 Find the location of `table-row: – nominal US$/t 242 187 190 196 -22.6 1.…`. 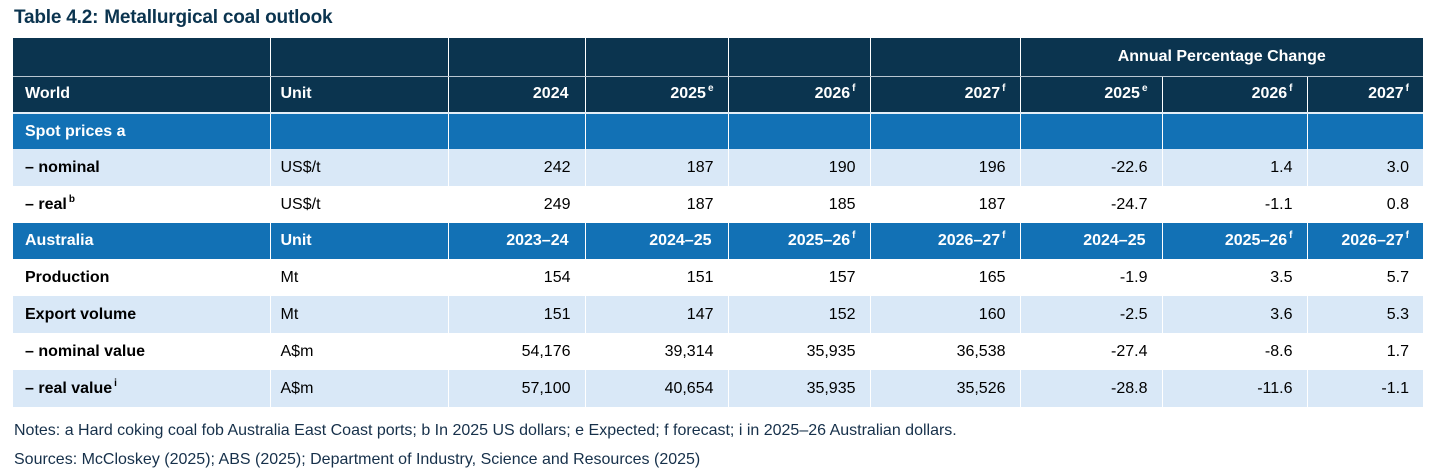

table-row: – nominal US$/t 242 187 190 196 -22.6 1.… is located at coordinates (718, 167).